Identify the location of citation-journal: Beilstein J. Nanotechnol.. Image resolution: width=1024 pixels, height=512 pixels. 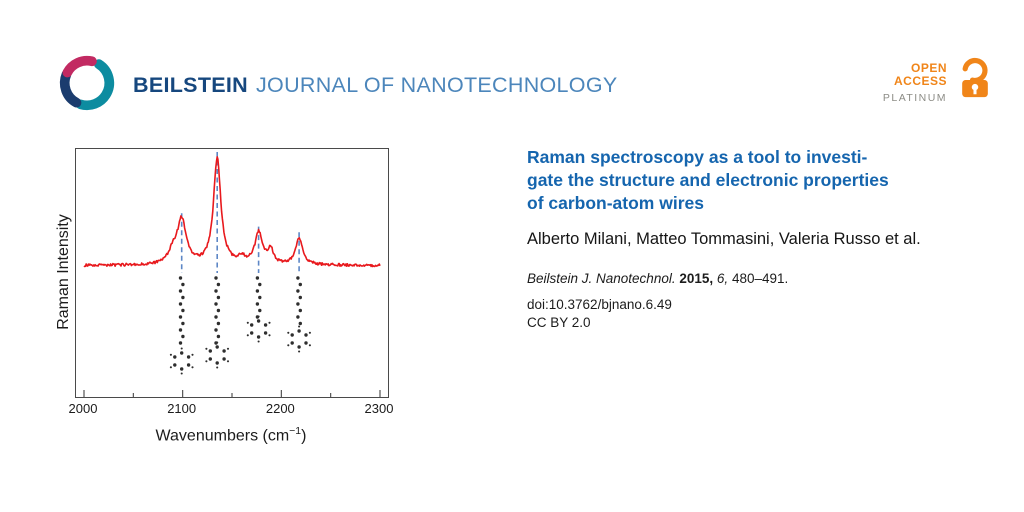
(601, 278).